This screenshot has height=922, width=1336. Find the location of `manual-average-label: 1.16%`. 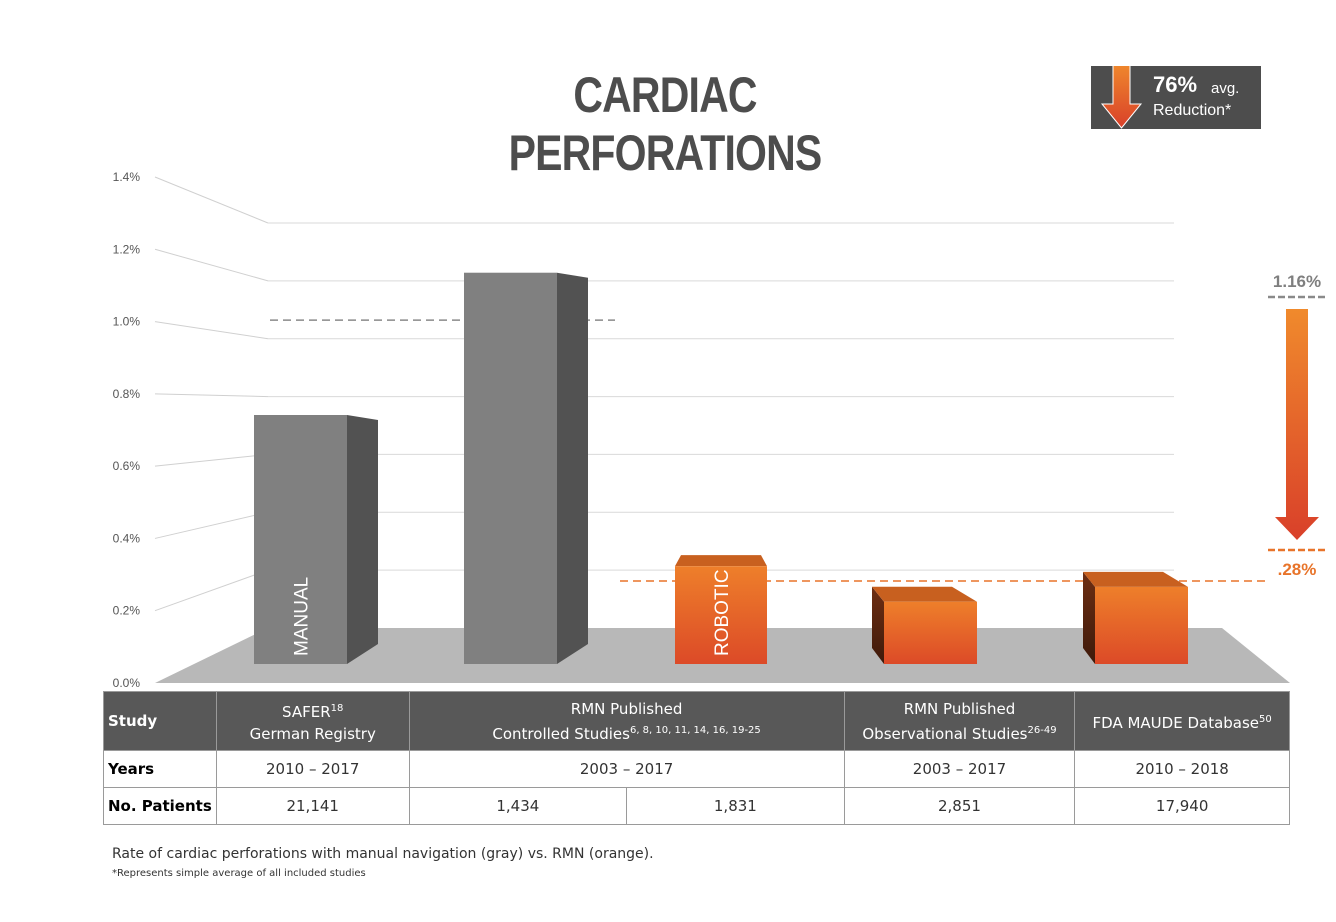

manual-average-label: 1.16% is located at coordinates (1297, 281).